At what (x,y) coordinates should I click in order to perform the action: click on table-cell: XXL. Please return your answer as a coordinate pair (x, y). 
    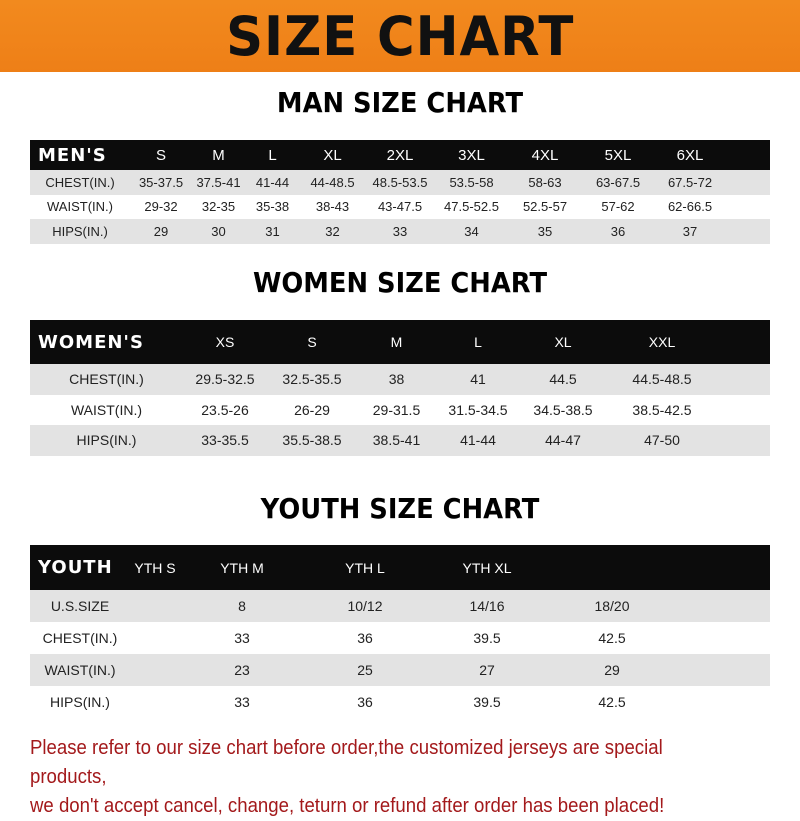
    Looking at the image, I should click on (662, 342).